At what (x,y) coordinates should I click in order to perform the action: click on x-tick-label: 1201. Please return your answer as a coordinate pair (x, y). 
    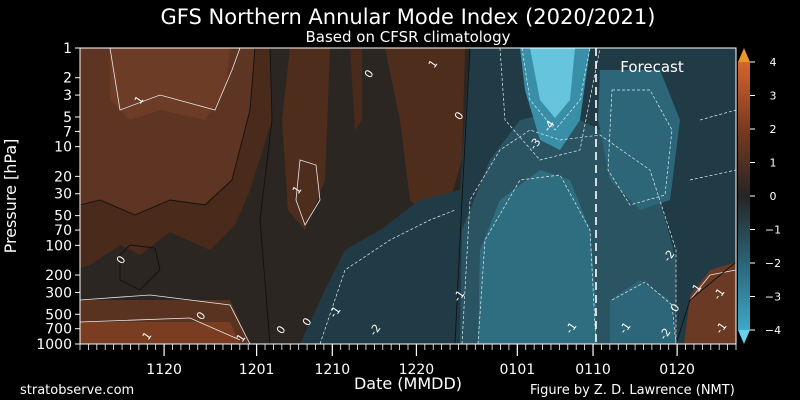
    Looking at the image, I should click on (257, 370).